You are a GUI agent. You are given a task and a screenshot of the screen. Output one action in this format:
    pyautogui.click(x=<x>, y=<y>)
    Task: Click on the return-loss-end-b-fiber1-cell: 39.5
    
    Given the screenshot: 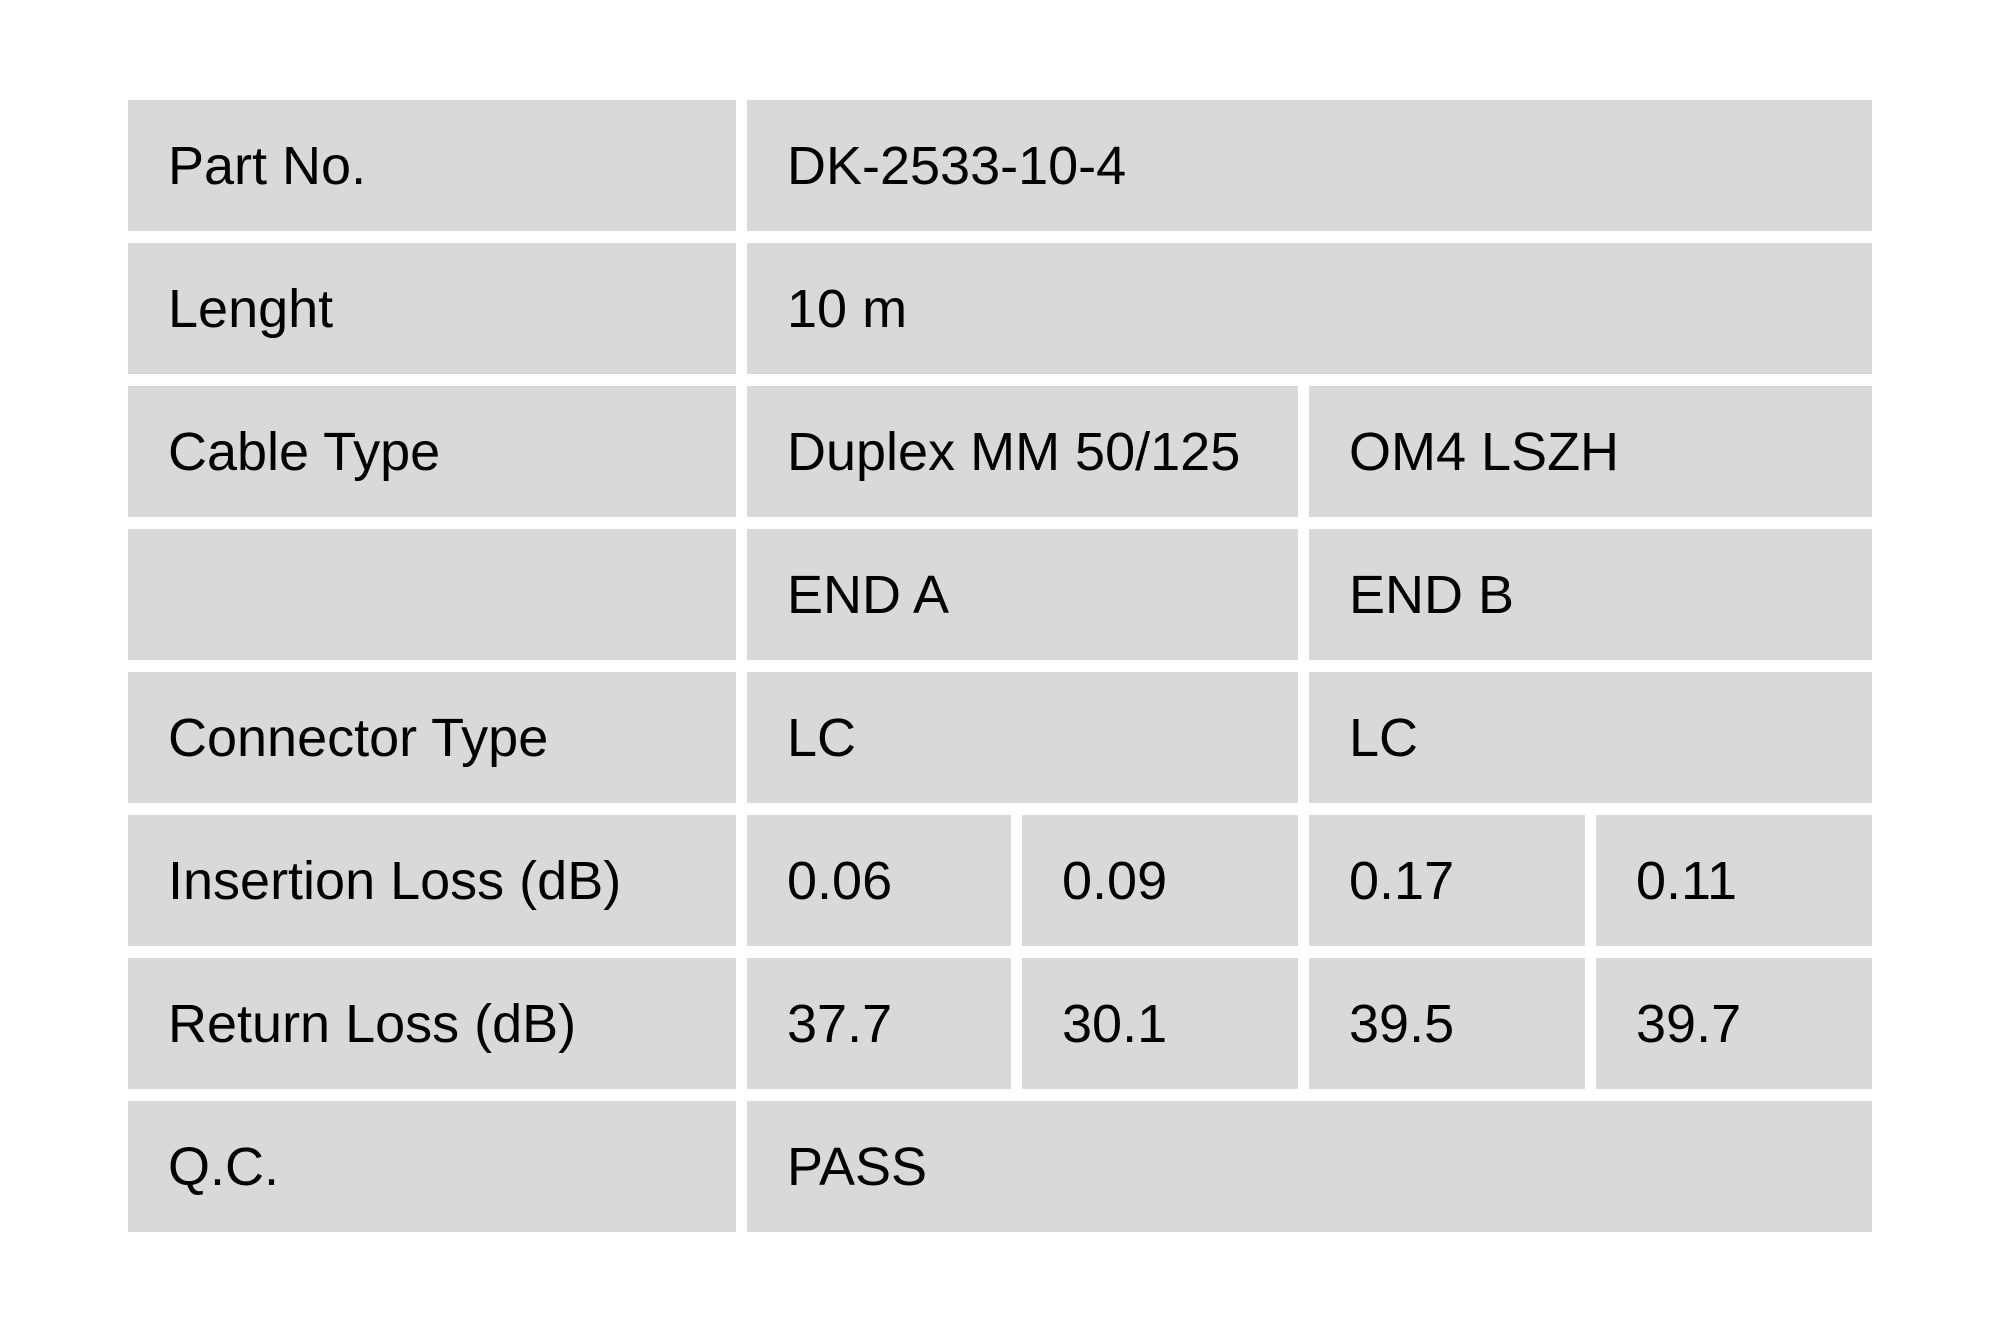 What is the action you would take?
    pyautogui.click(x=1447, y=1023)
    